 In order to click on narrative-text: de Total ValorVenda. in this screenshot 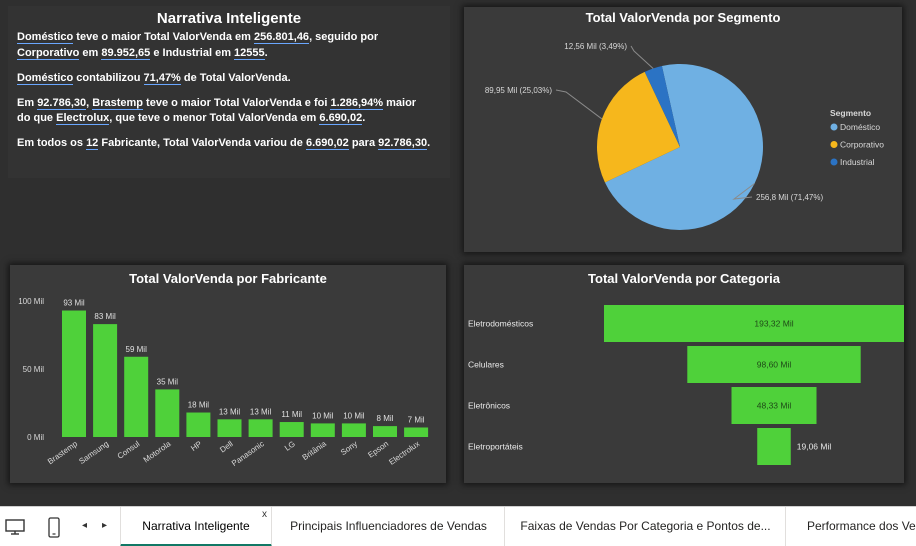, I will do `click(235, 77)`.